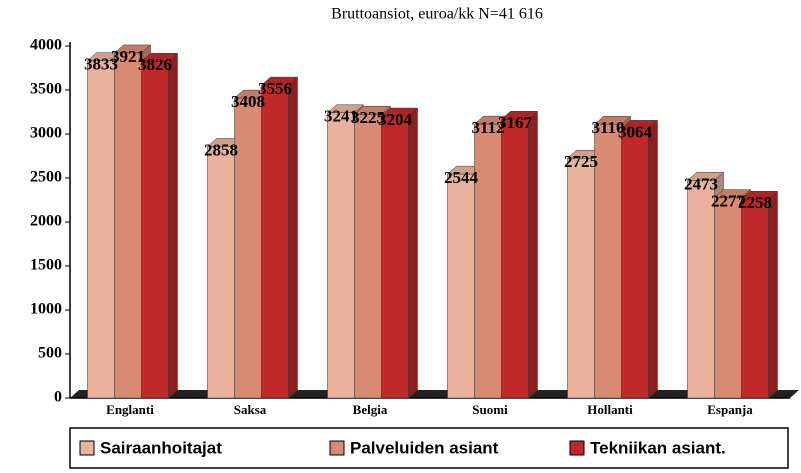 Image resolution: width=801 pixels, height=473 pixels. Describe the element at coordinates (275, 88) in the screenshot. I see `value-label: 3556` at that location.